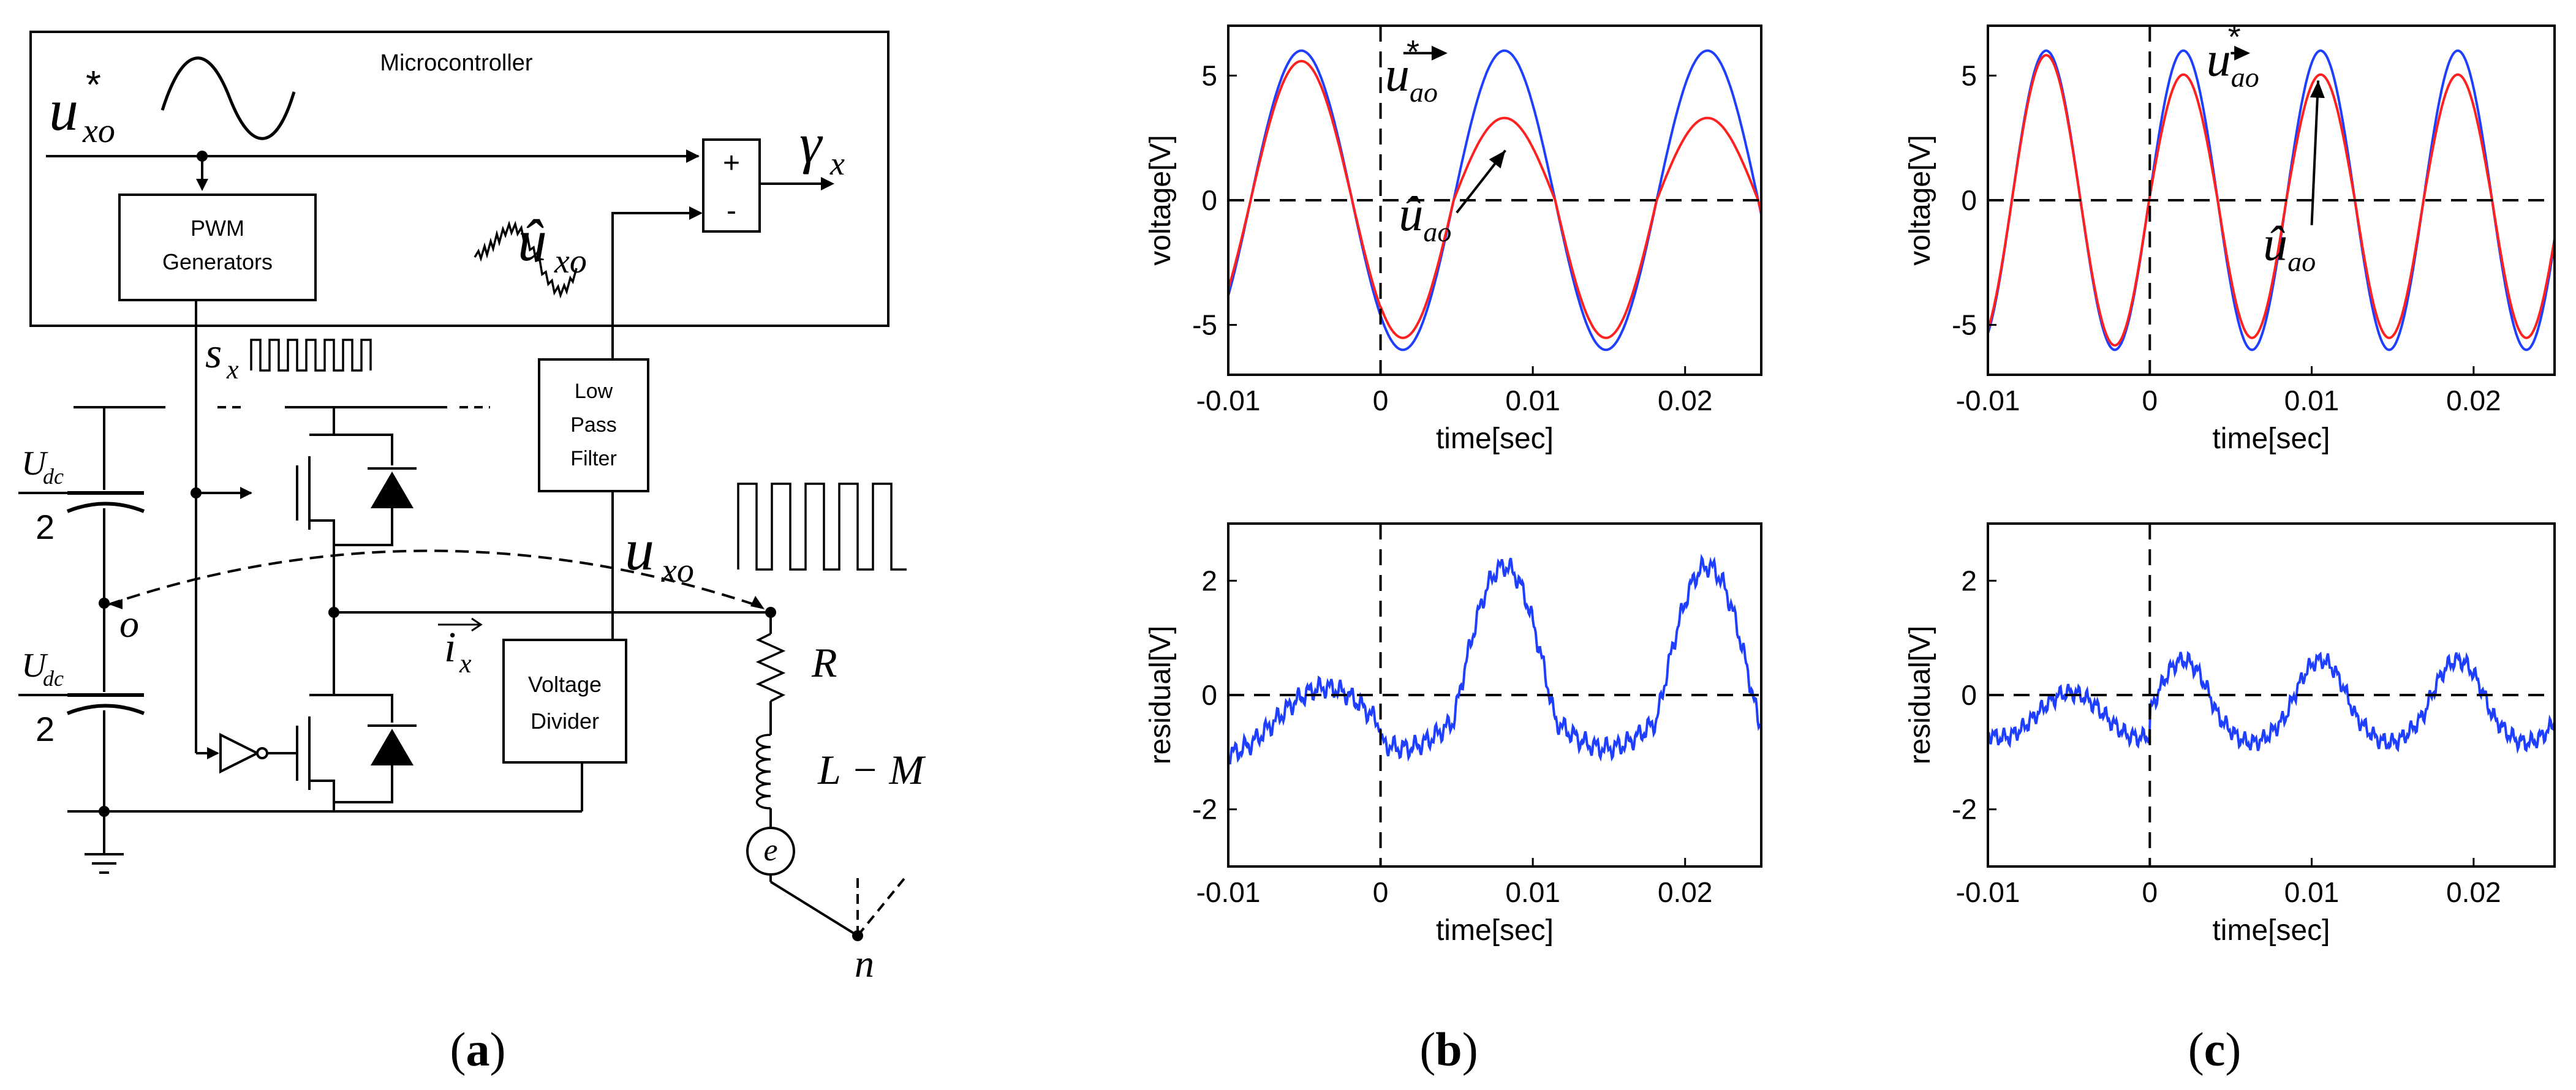  Describe the element at coordinates (456, 63) in the screenshot. I see `microcontroller-label: Microcontroller` at that location.